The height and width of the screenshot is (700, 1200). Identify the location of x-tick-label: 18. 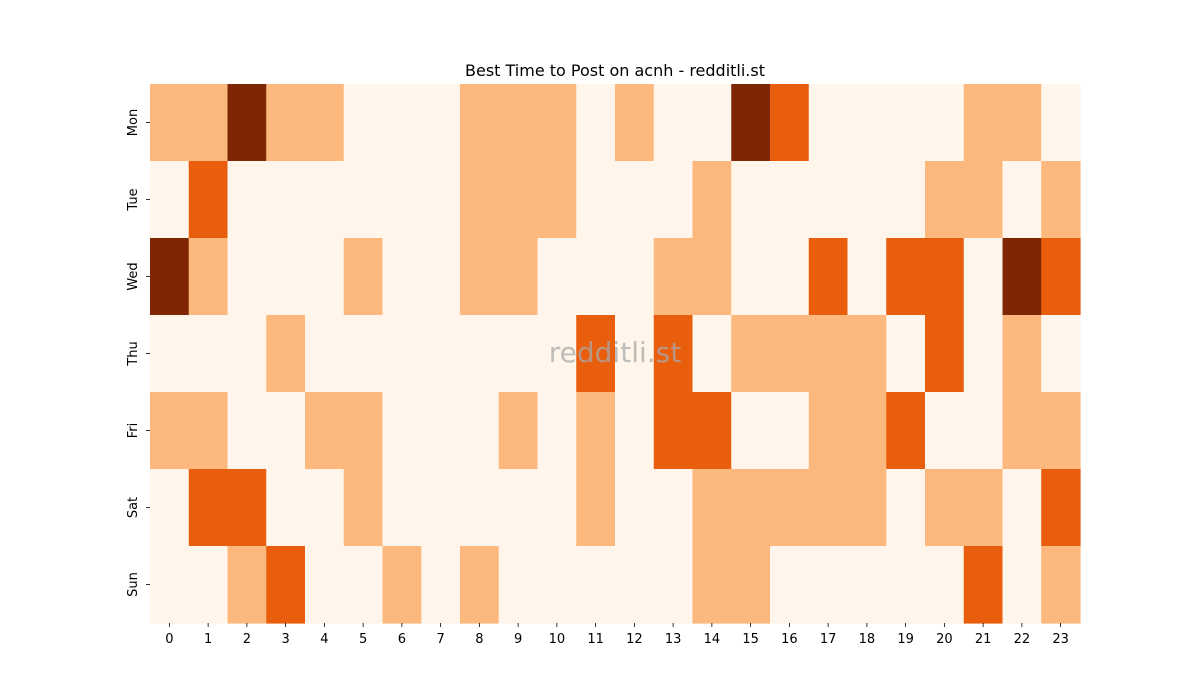
(867, 639).